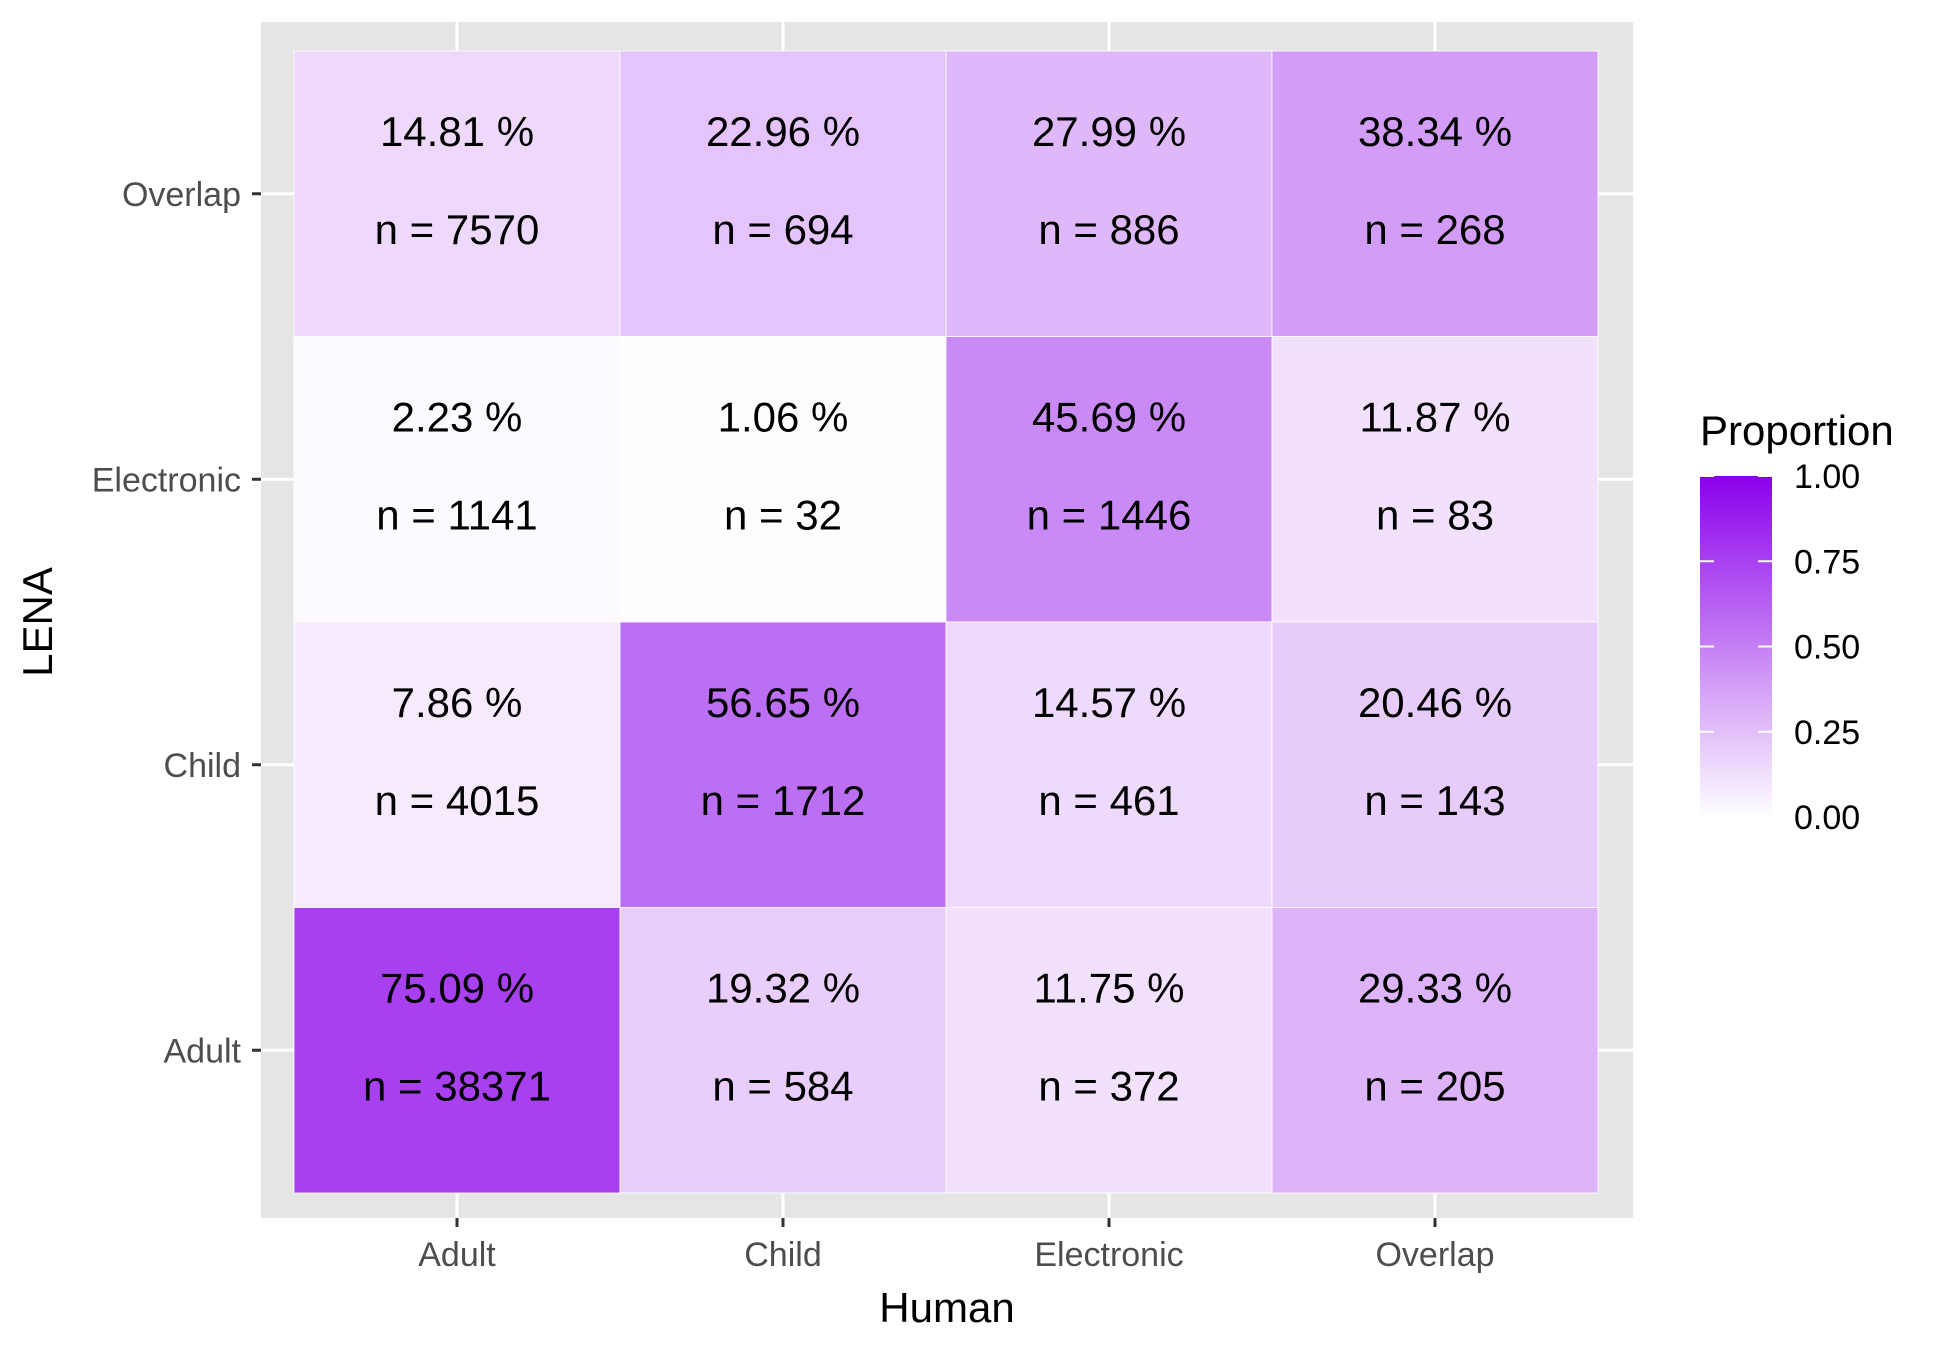 The width and height of the screenshot is (1950, 1350). I want to click on heatmap-cell: 29.33 % n = 205, so click(1435, 1050).